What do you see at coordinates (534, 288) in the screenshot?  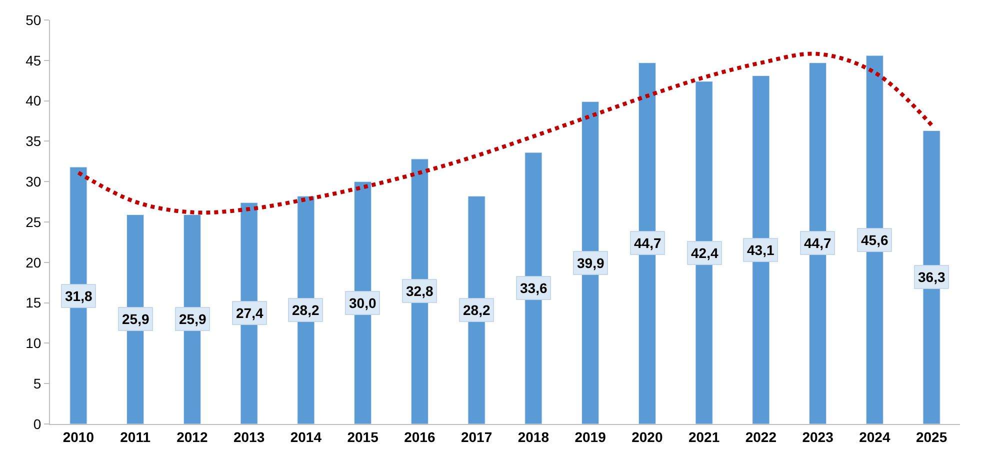 I see `data-label: 33,6` at bounding box center [534, 288].